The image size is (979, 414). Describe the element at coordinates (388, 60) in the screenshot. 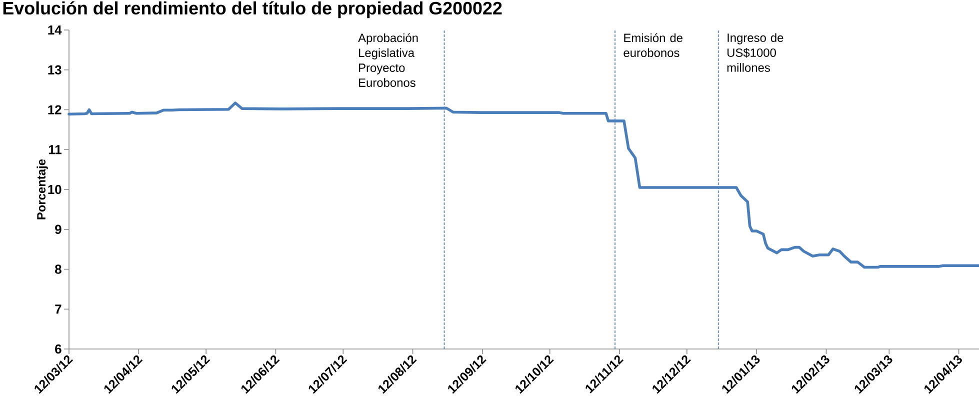

I see `ref-line-label: Aprobación Legislativa Proyecto Eurobonos` at that location.